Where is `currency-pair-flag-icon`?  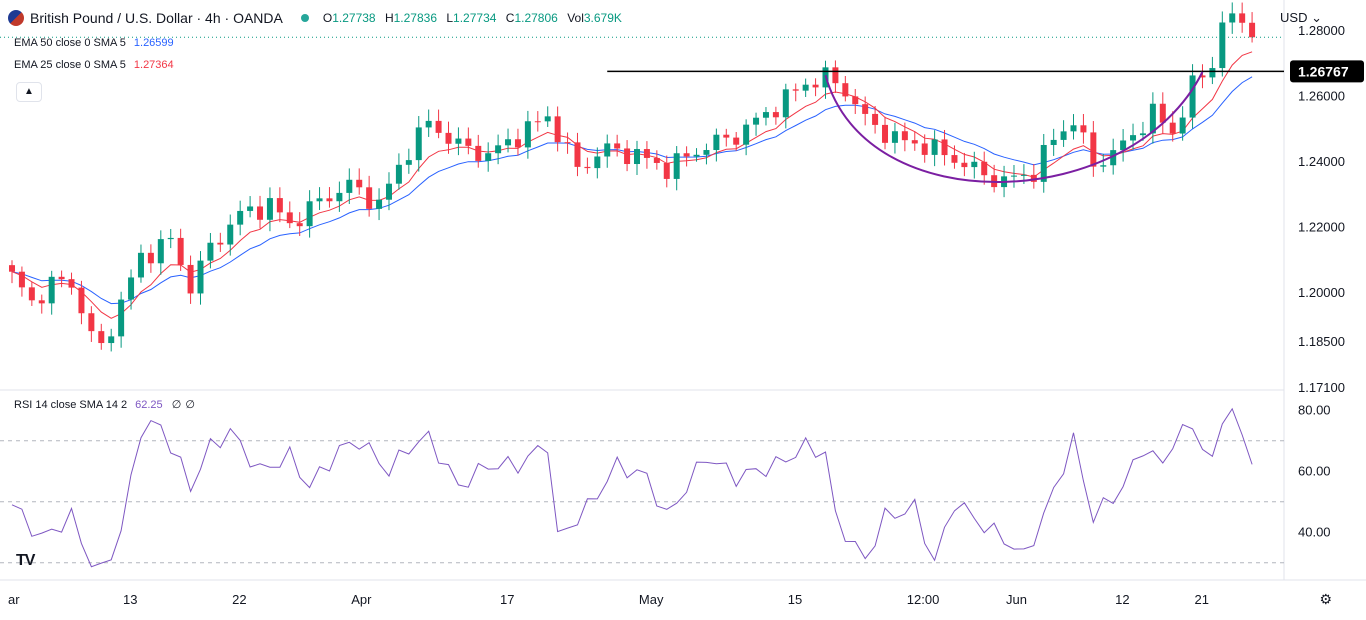 currency-pair-flag-icon is located at coordinates (16, 18).